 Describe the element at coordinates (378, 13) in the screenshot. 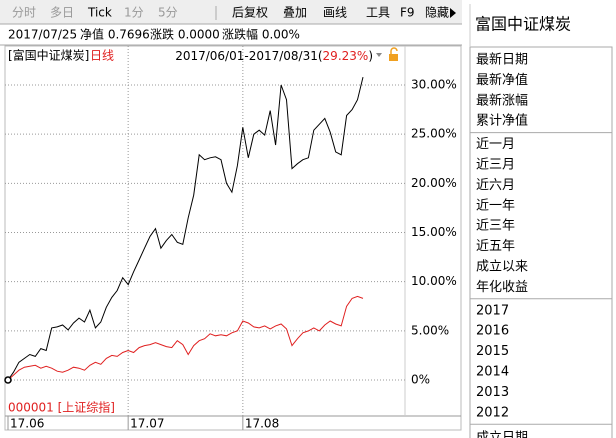

I see `toolbar-button: 工具` at that location.